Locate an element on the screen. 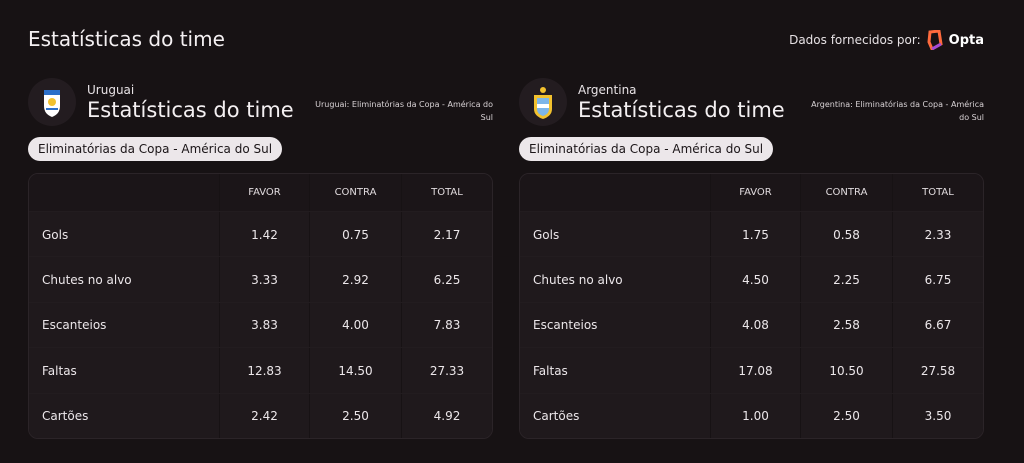  page-title: Estatísticas do time is located at coordinates (126, 39).